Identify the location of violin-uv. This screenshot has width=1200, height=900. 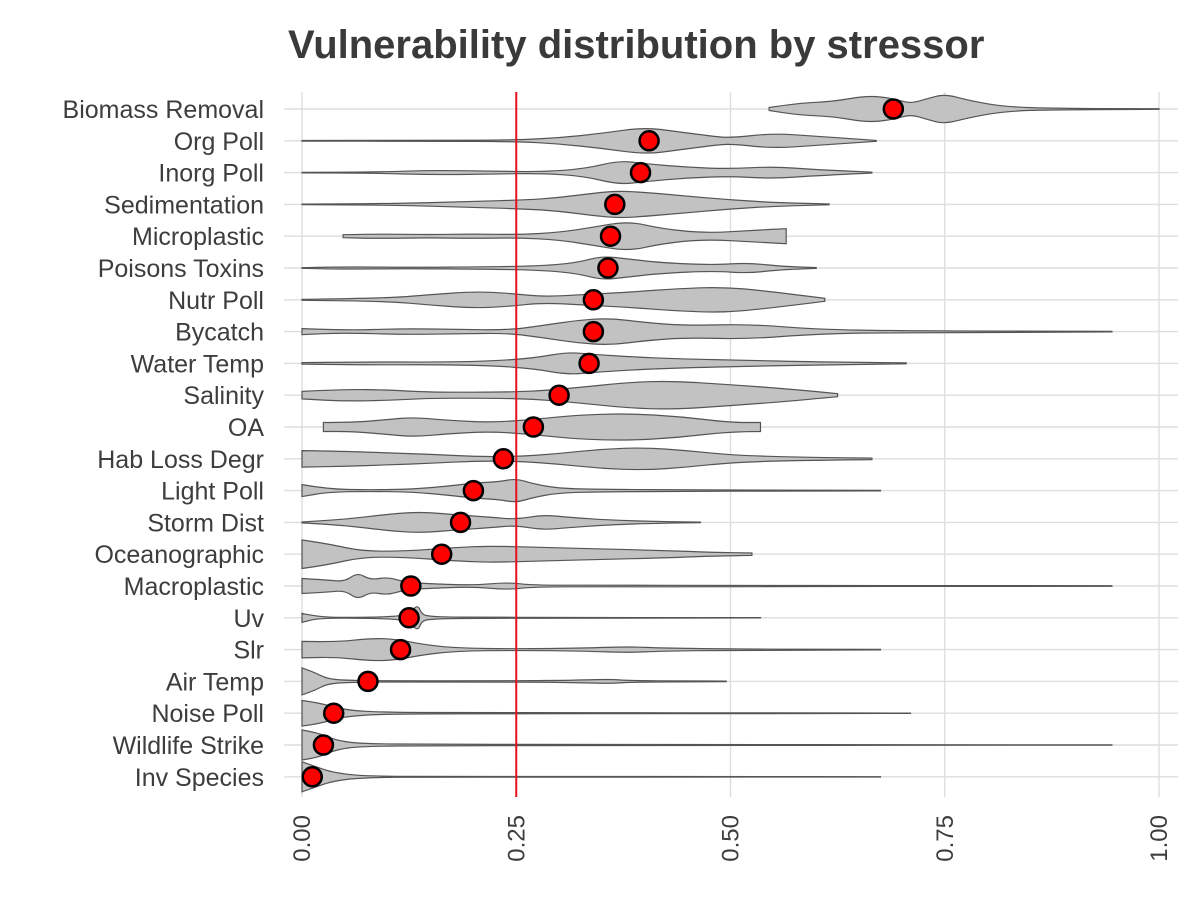
(531, 618).